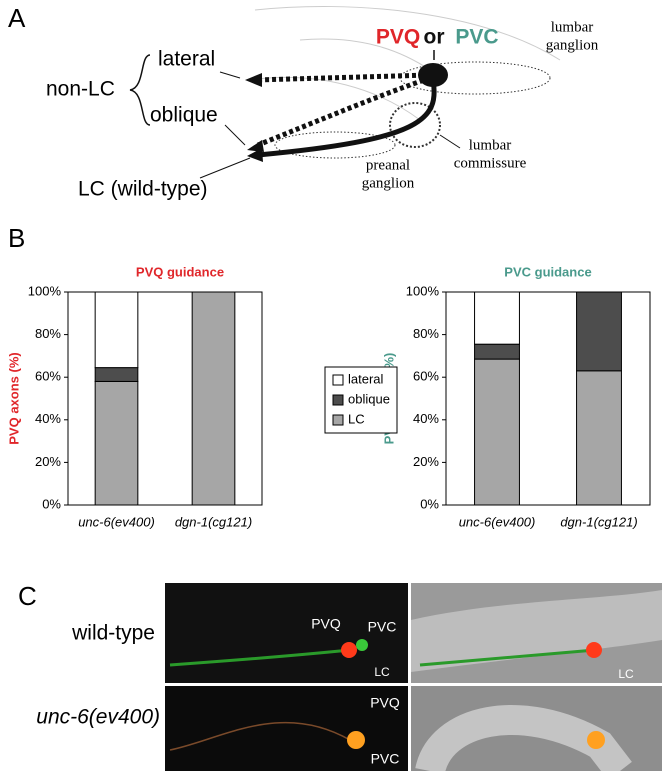 The width and height of the screenshot is (662, 776). I want to click on panel-letter: A, so click(17, 18).